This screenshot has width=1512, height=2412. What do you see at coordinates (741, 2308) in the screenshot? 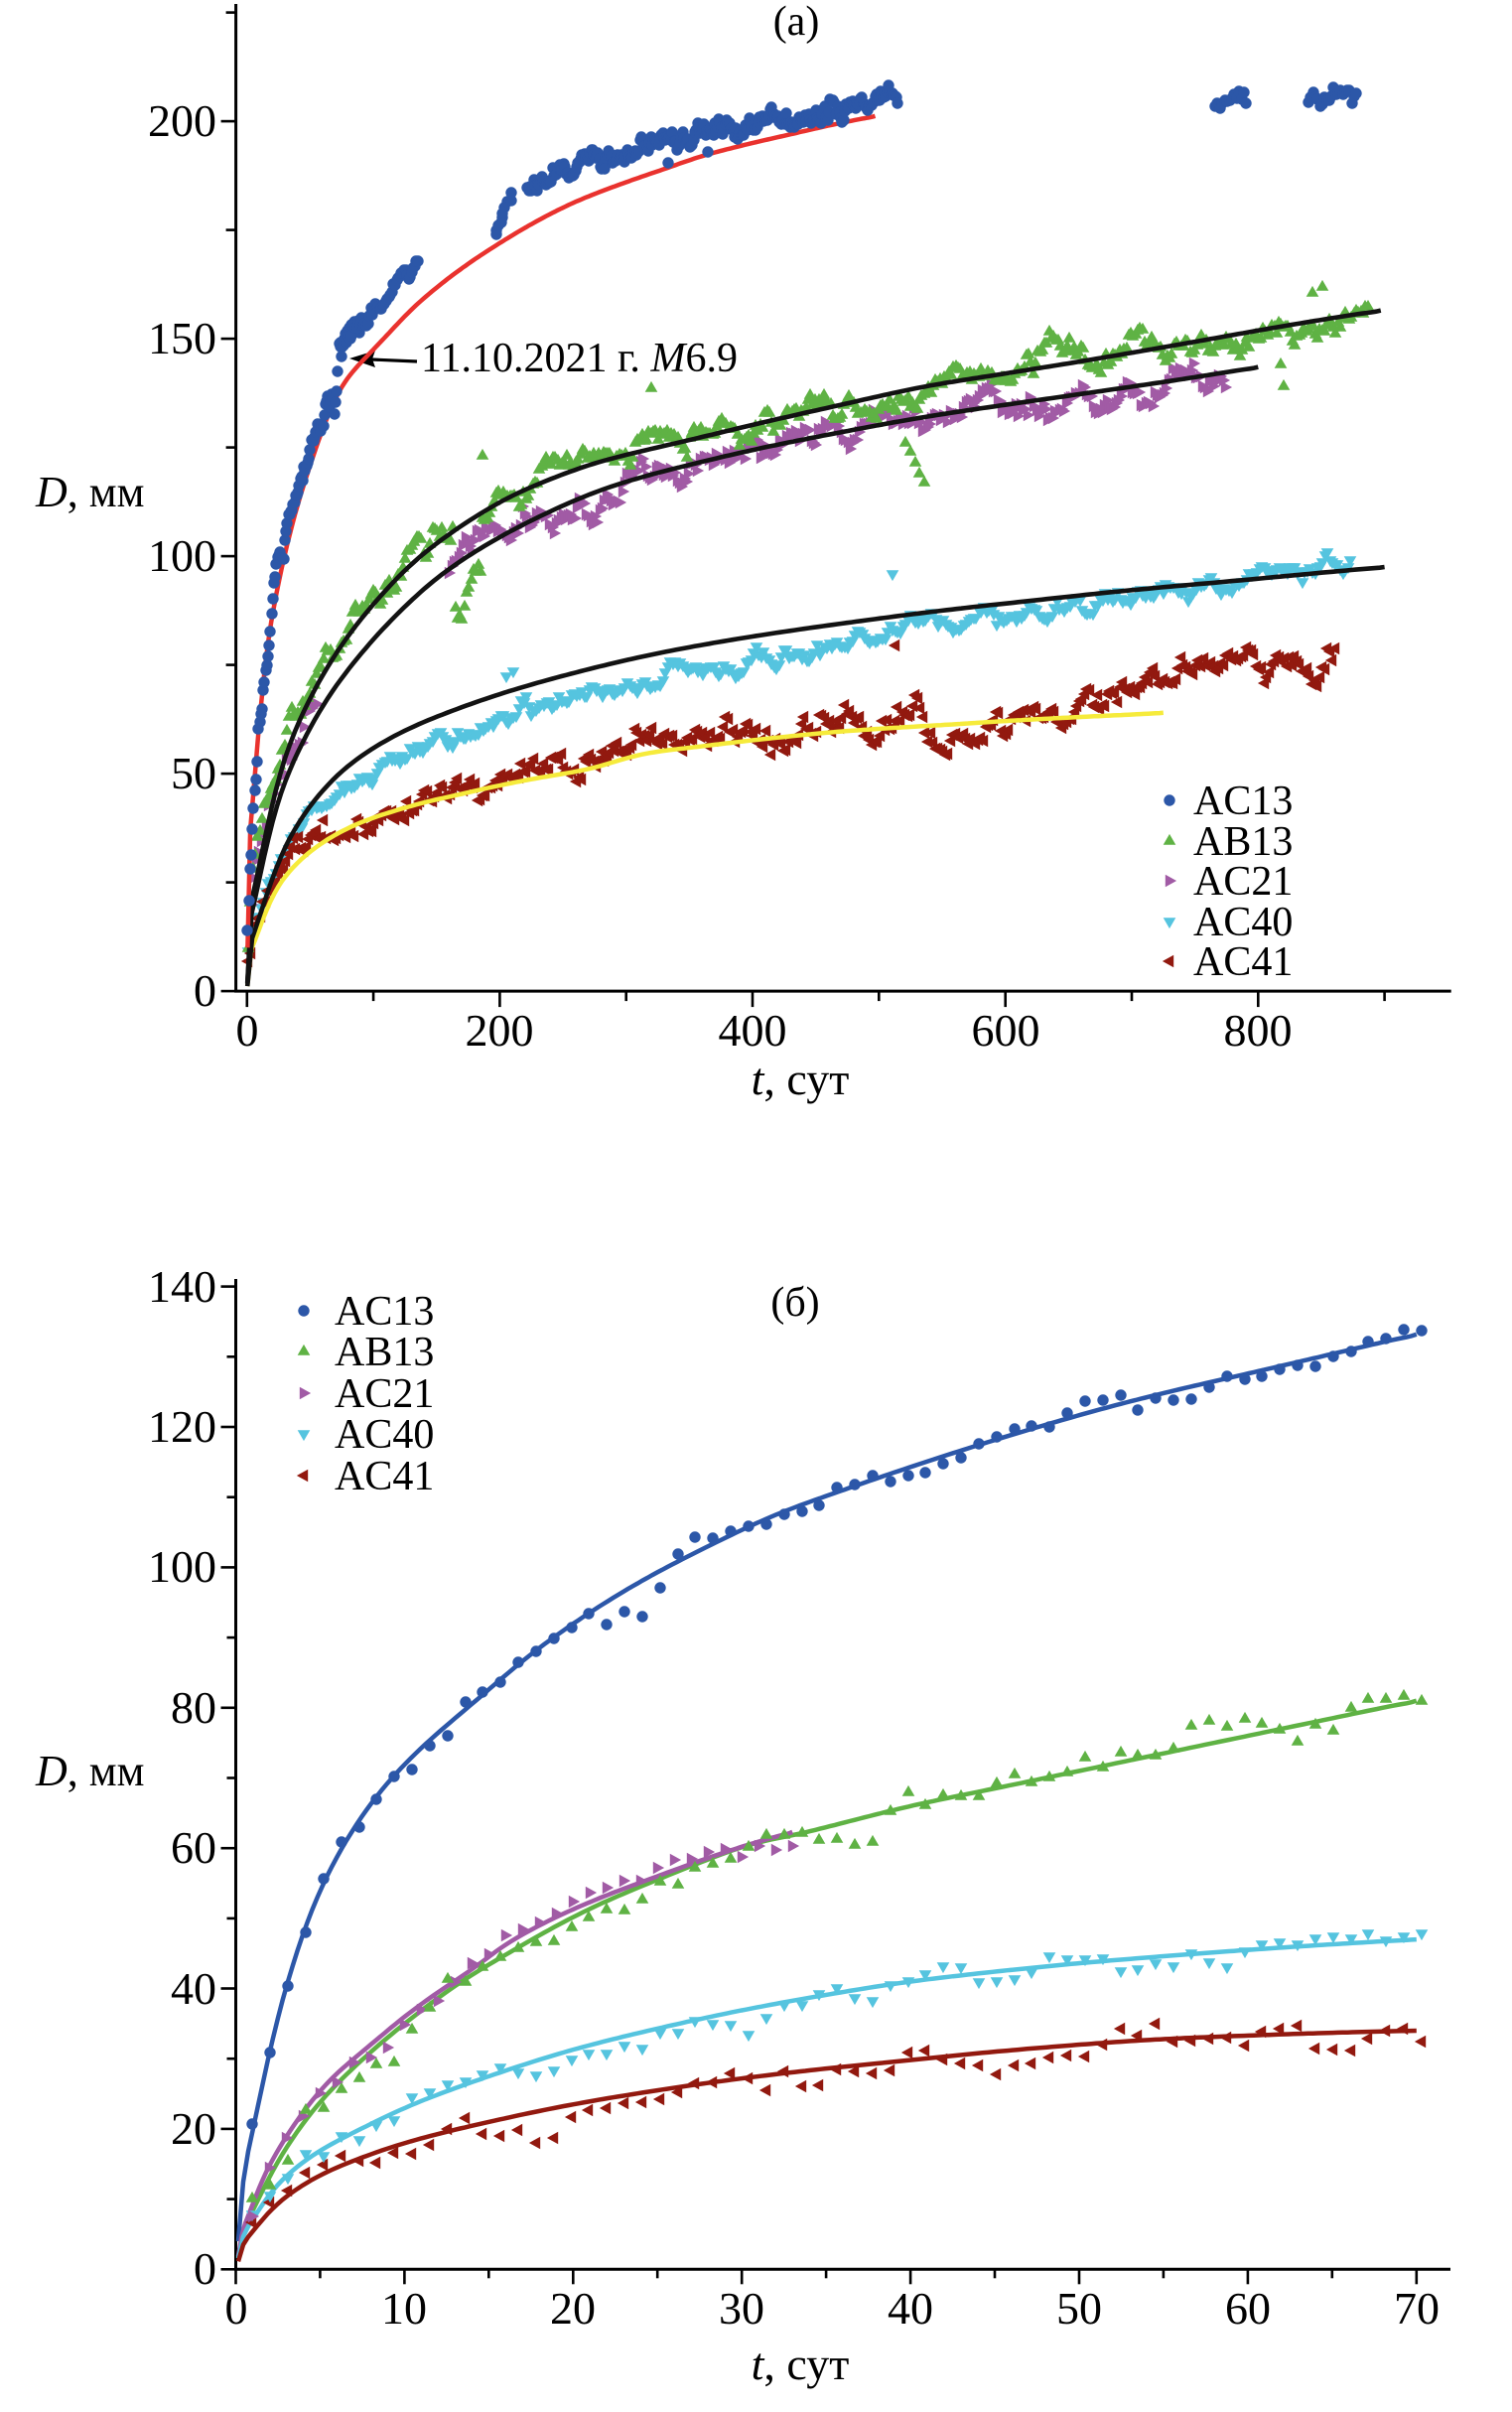
I see `svg-text: 30` at bounding box center [741, 2308].